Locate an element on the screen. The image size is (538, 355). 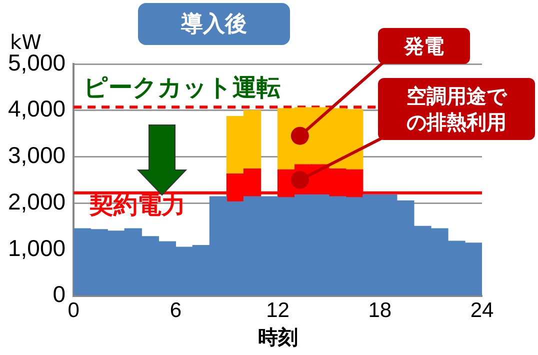
chart-title: 導入後 is located at coordinates (214, 24).